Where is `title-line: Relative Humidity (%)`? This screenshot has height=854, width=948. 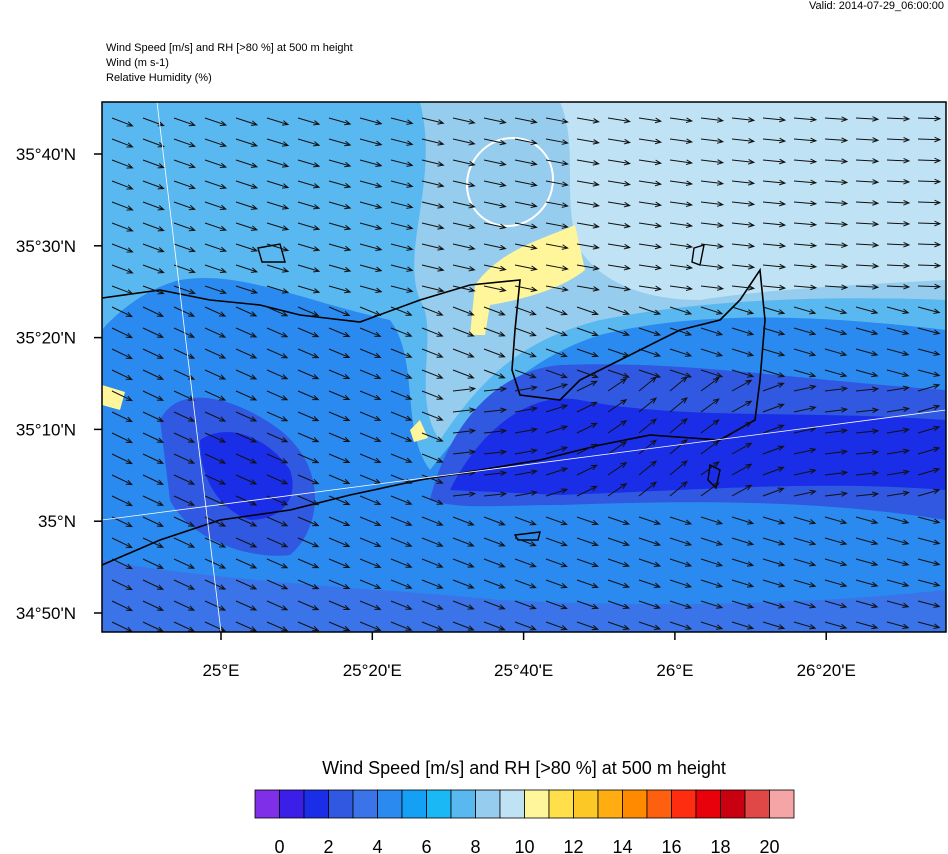 title-line: Relative Humidity (%) is located at coordinates (159, 78).